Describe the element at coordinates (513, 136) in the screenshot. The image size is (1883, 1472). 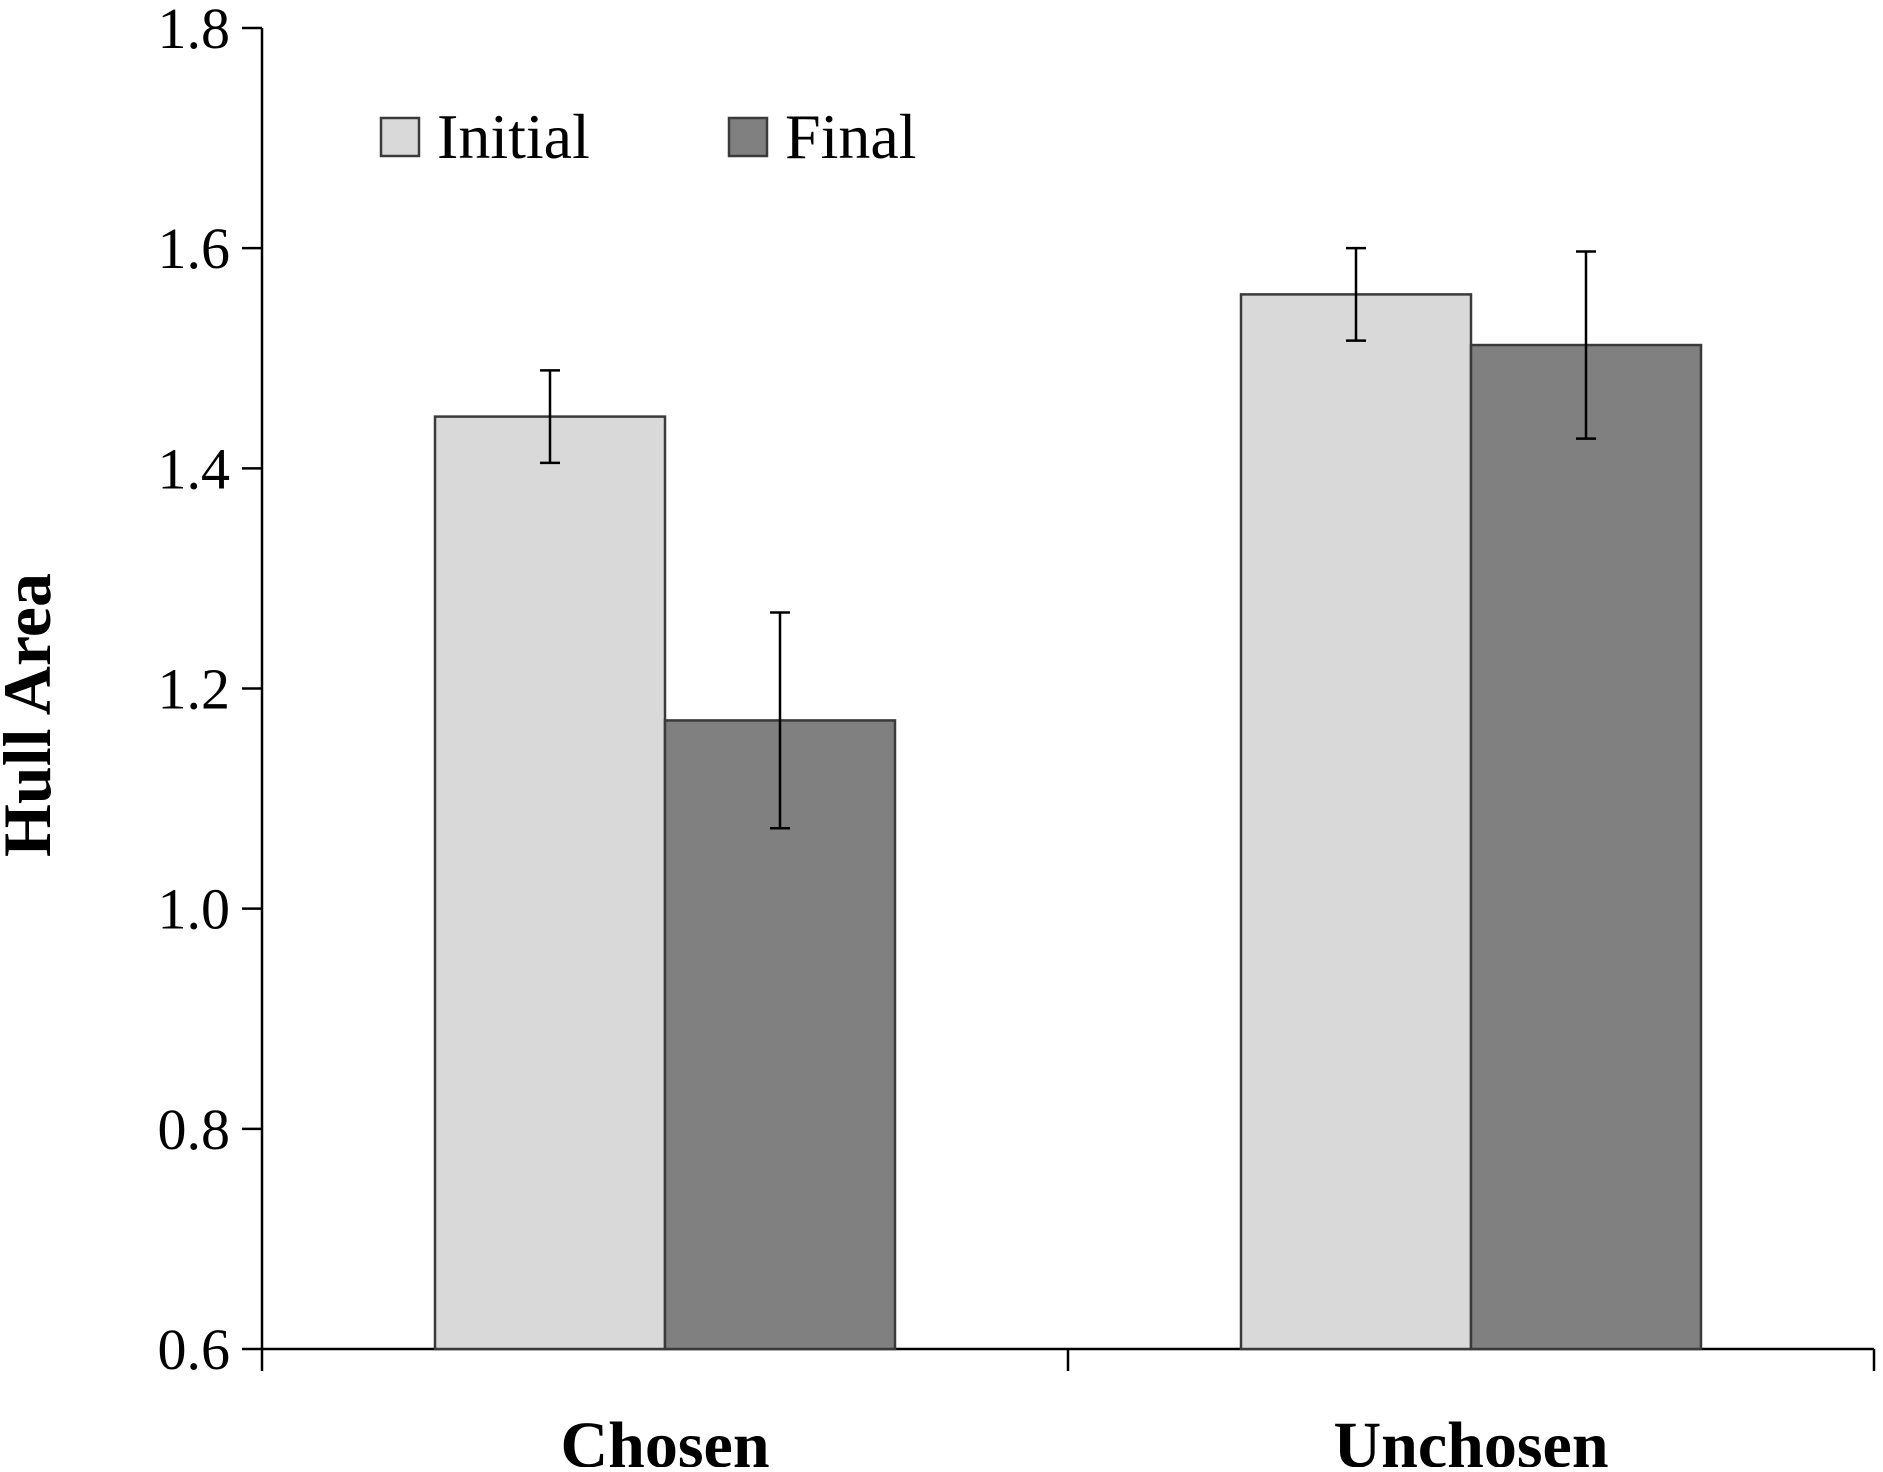
I see `legend-label: Initial` at that location.